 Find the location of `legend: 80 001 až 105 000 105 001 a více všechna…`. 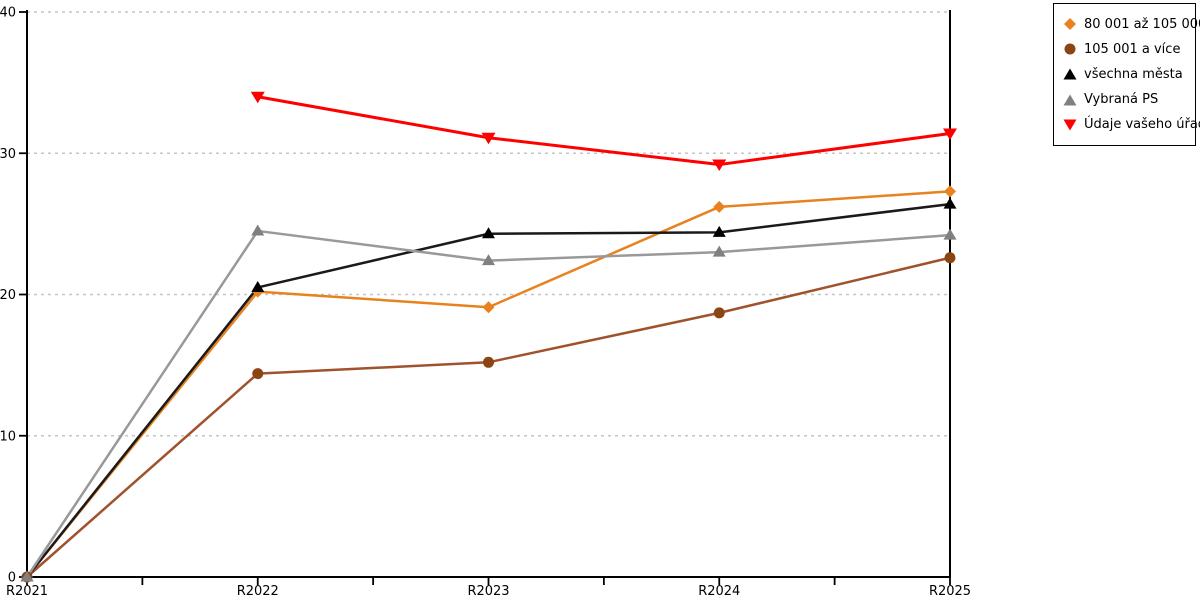

legend: 80 001 až 105 000 105 001 a více všechna… is located at coordinates (1126, 74).